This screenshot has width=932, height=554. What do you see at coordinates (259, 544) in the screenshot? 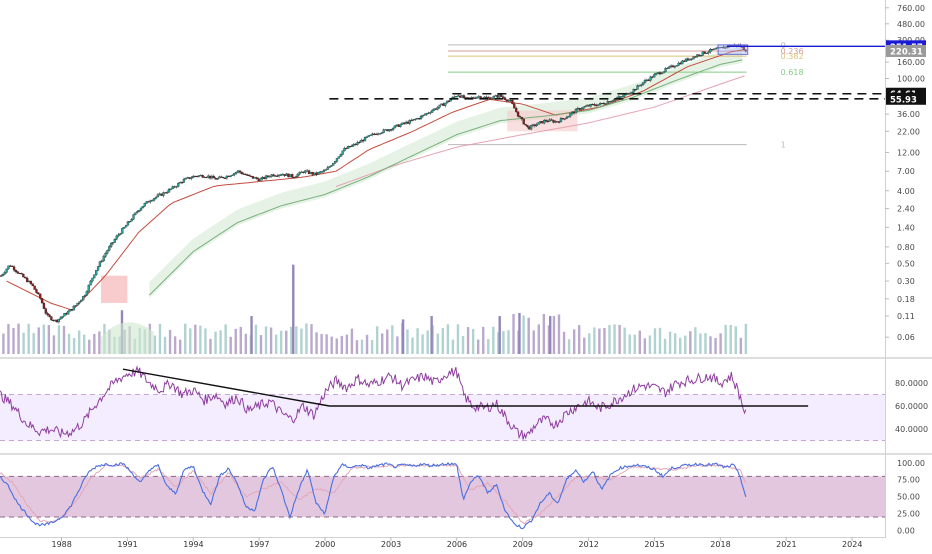
I see `time-tick-label: 1997` at bounding box center [259, 544].